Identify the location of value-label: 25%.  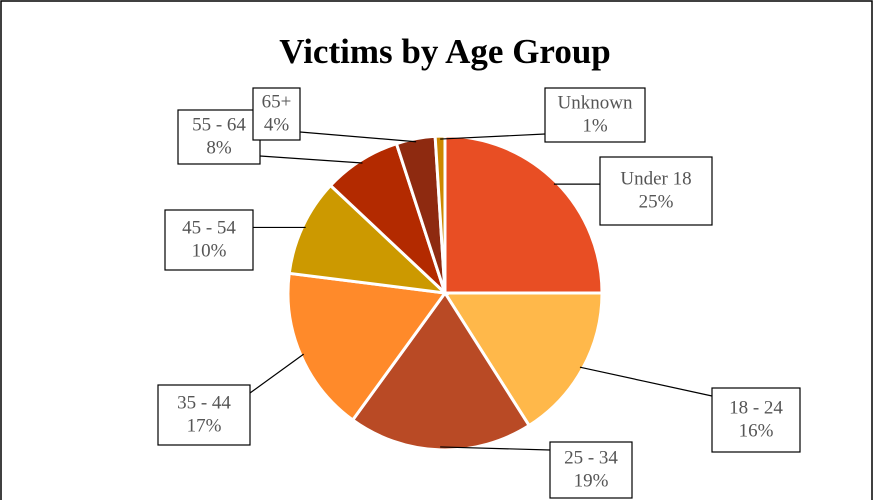
(656, 201).